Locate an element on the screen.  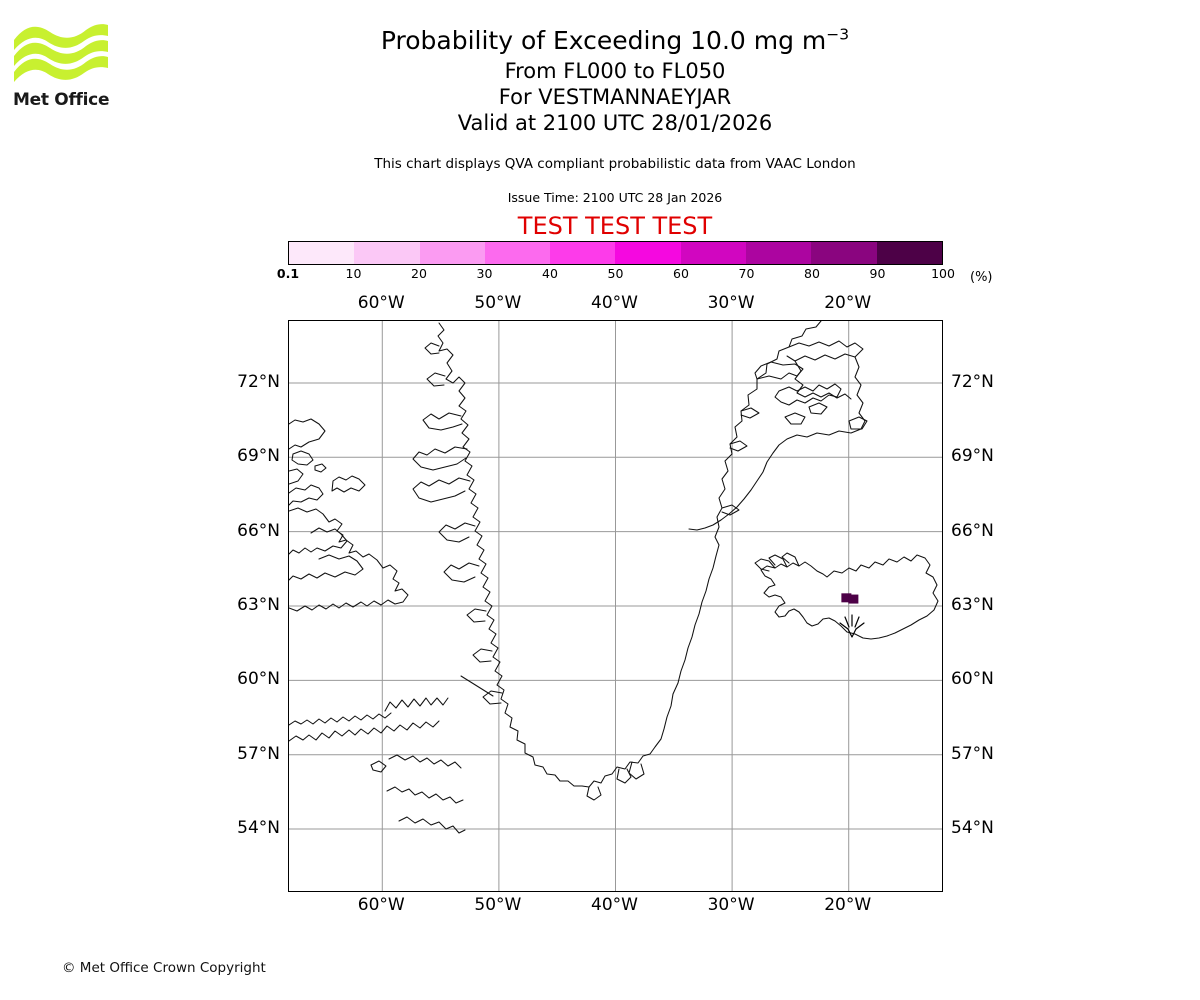
coastline-greenland-south-cape is located at coordinates (636, 770).